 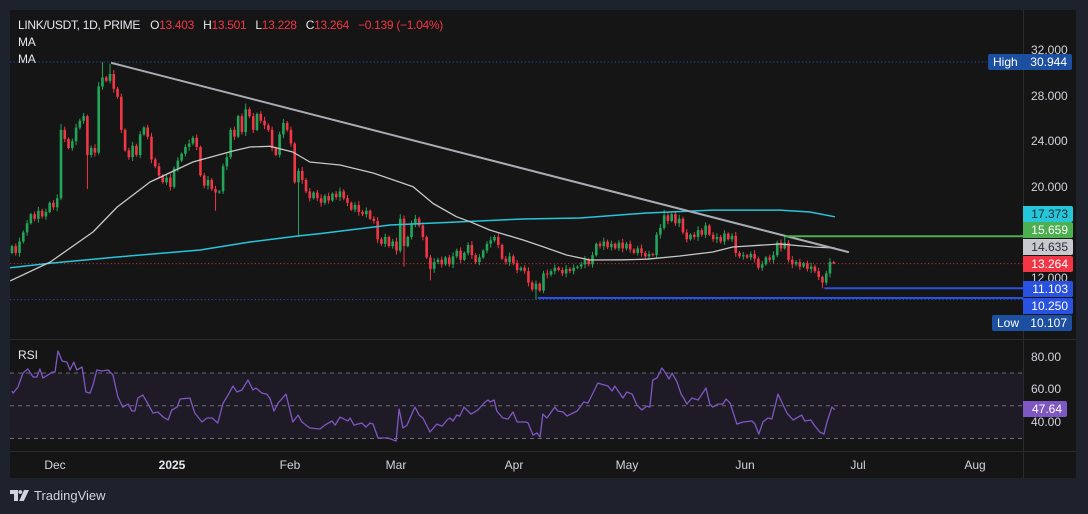 I want to click on time-axis: Dec 2025 Feb Mar Apr May Jun Jul Aug, so click(x=516, y=465).